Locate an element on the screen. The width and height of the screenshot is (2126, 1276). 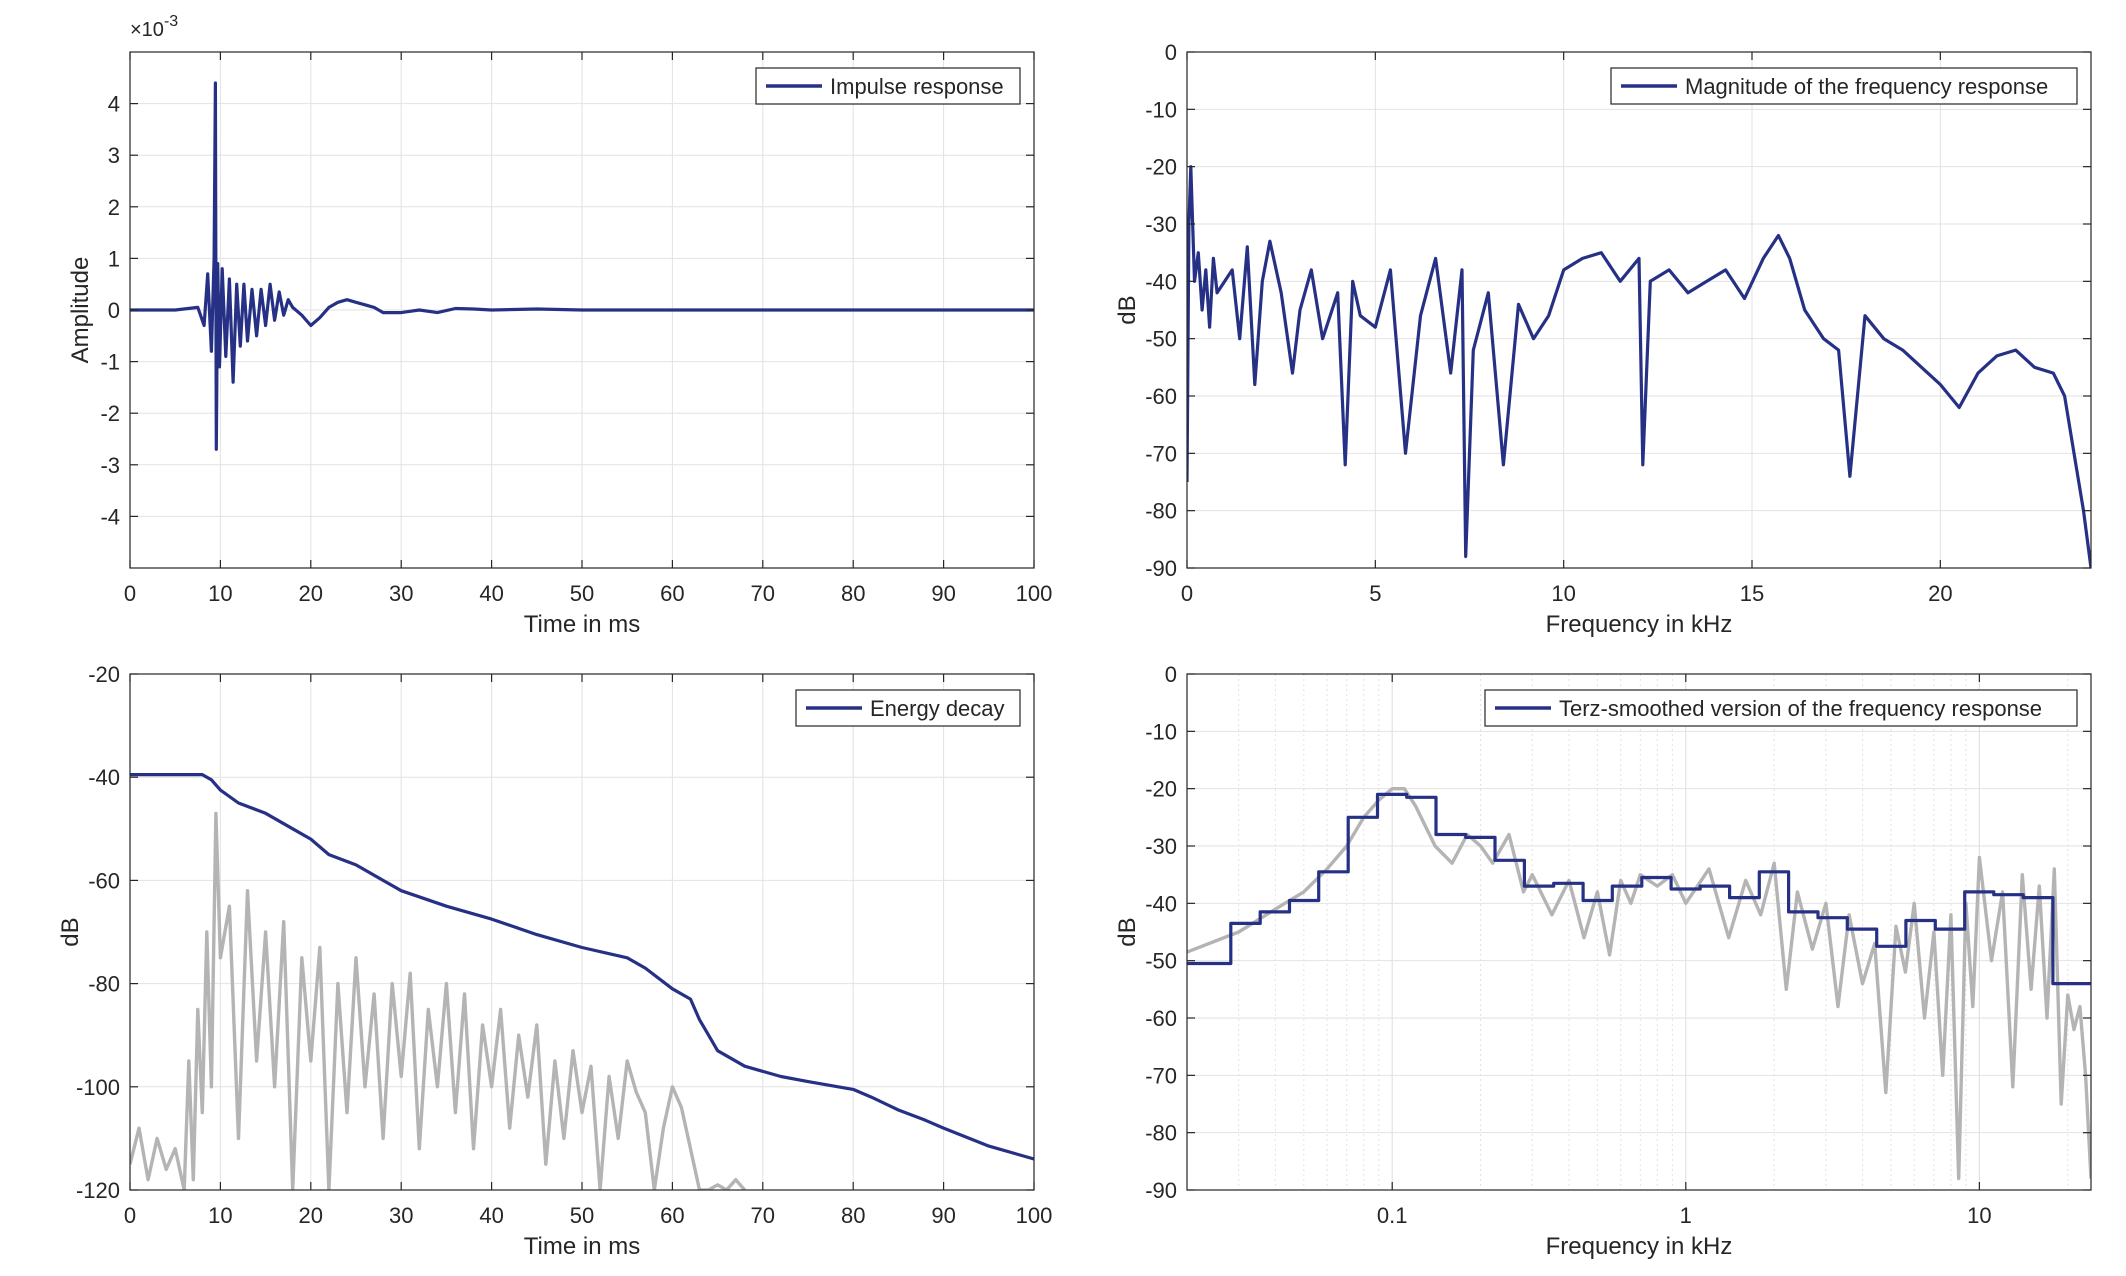
legend: Impulse response is located at coordinates (888, 86).